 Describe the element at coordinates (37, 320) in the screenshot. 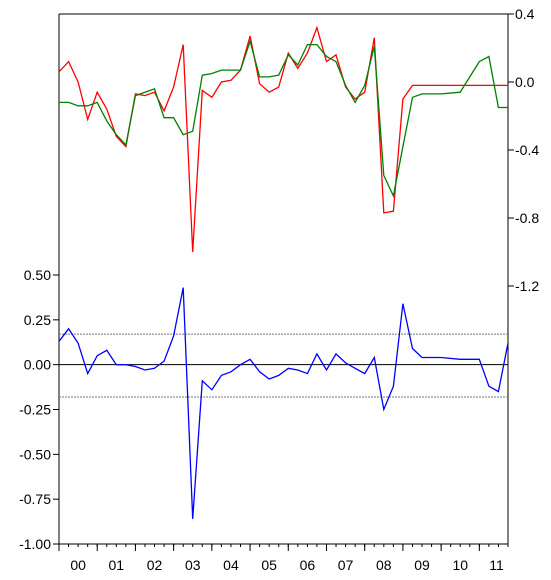

I see `left-tick-label: 0.25` at that location.